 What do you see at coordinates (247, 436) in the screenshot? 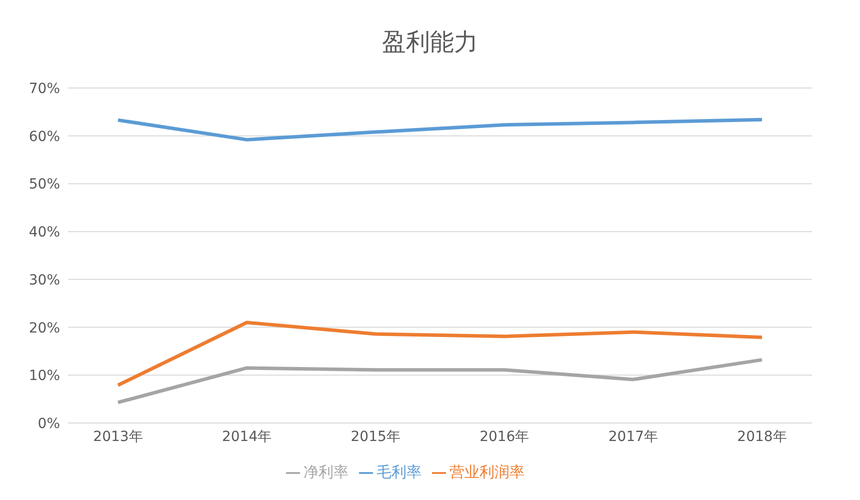
I see `x-tick-label: 2014年` at bounding box center [247, 436].